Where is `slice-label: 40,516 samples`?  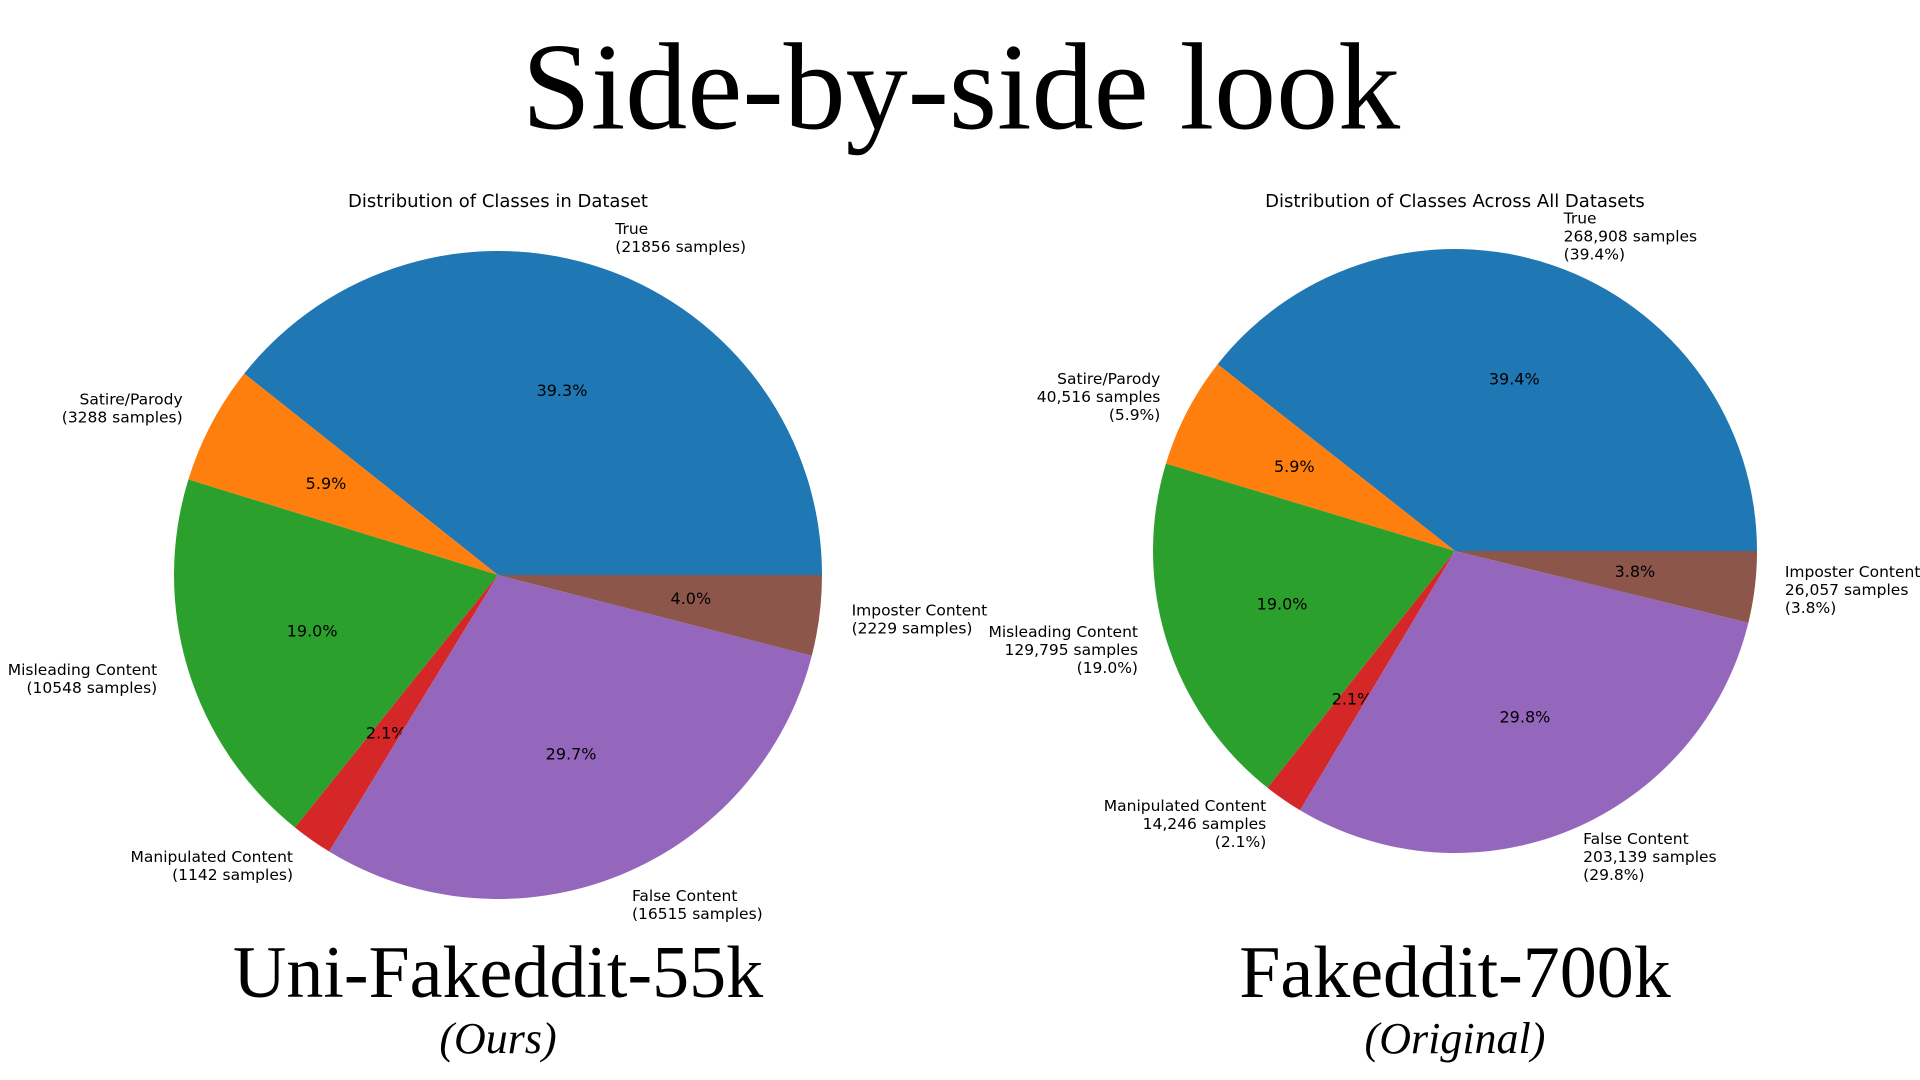 slice-label: 40,516 samples is located at coordinates (1099, 397).